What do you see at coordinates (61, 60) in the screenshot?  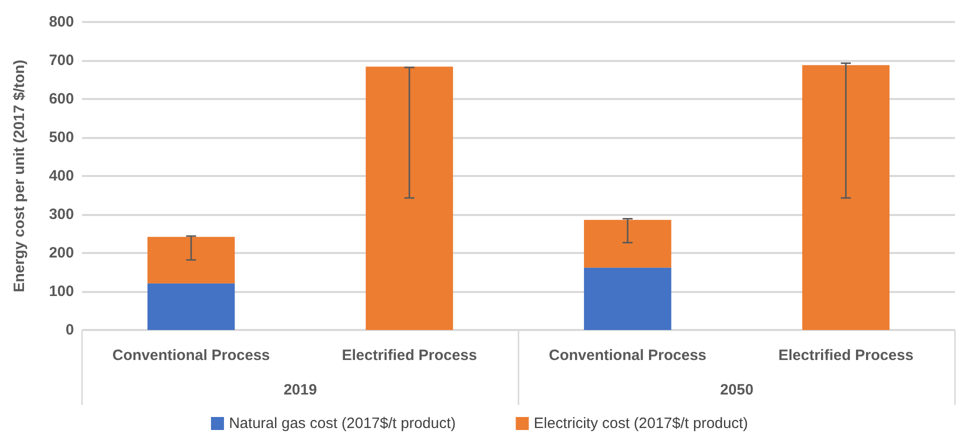 I see `y-tick-label: 700` at bounding box center [61, 60].